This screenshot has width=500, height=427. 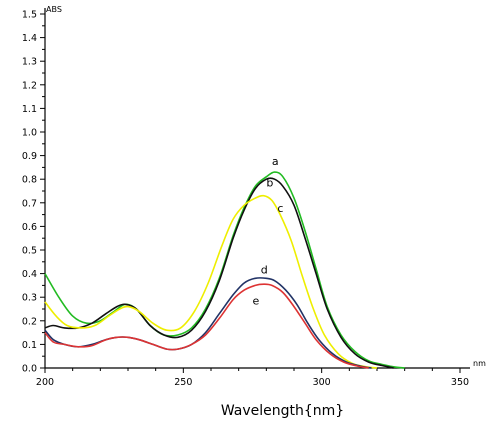 I want to click on y-tick-label: 0.4, so click(x=29, y=274).